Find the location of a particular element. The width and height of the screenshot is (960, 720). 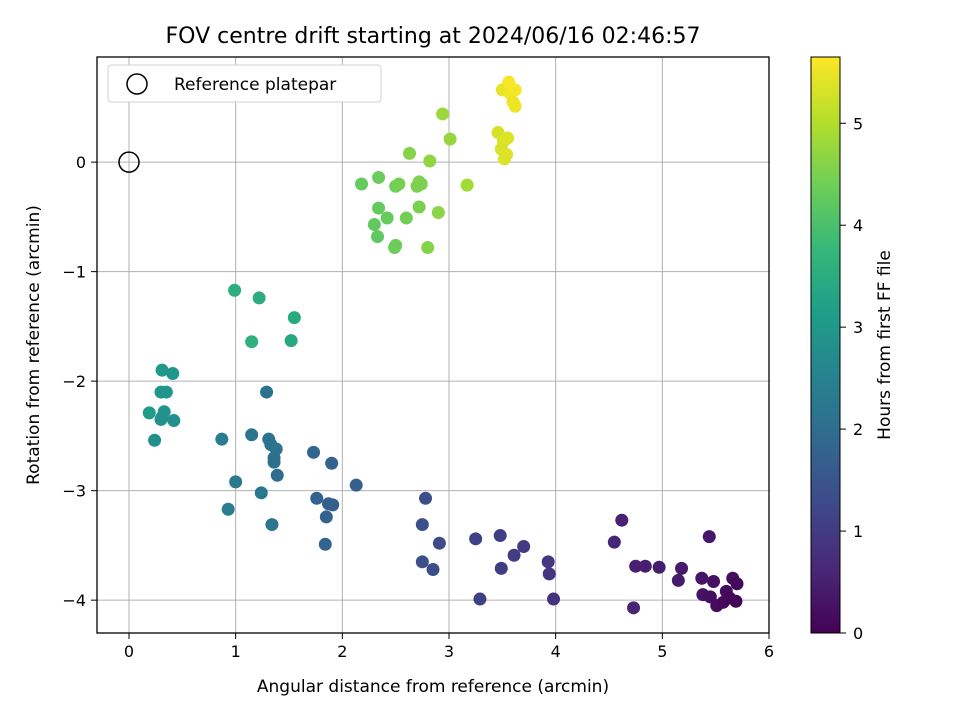

y-tick-label: −1 is located at coordinates (74, 272).